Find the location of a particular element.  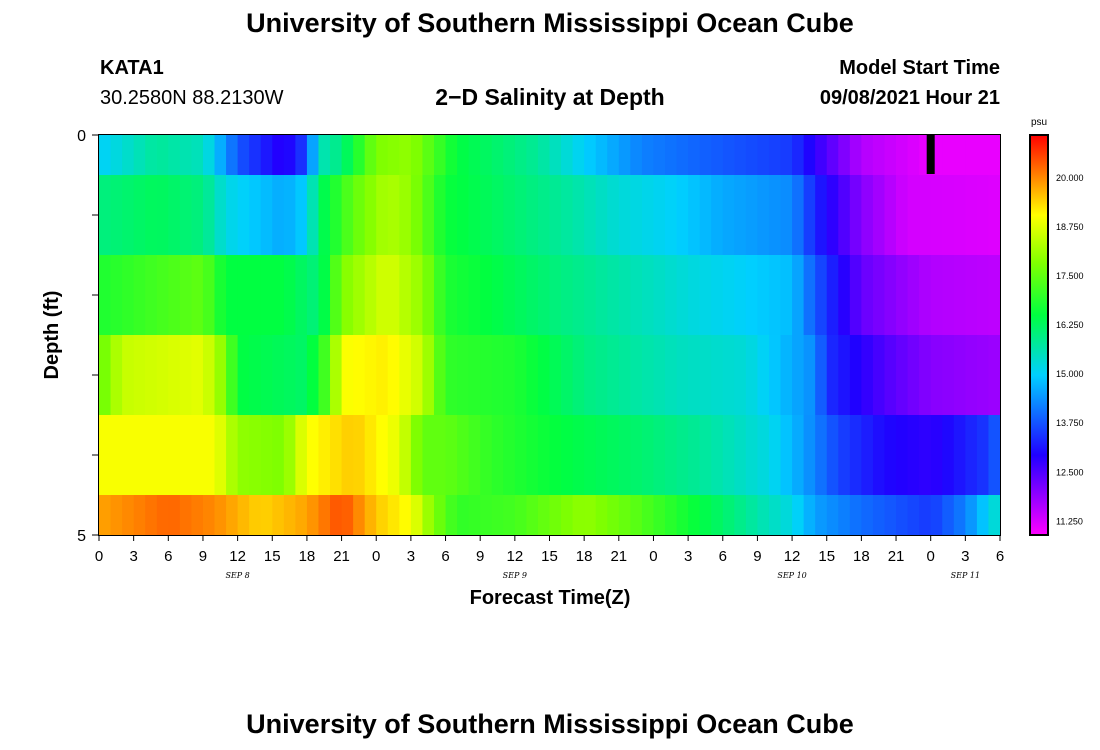

x-tick-label: 9 is located at coordinates (757, 556).